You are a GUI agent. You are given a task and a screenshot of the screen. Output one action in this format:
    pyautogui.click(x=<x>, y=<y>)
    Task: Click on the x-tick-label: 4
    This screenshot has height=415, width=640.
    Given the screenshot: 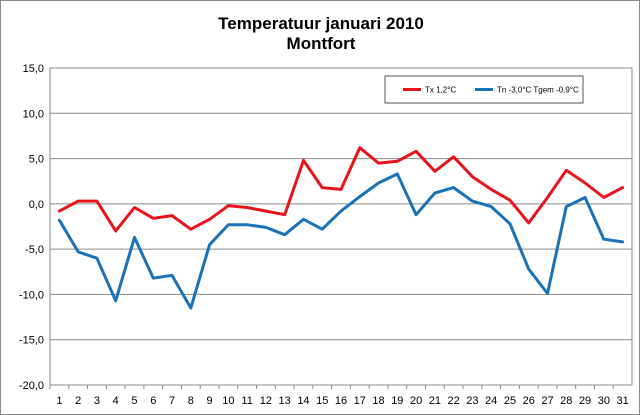 What is the action you would take?
    pyautogui.click(x=116, y=401)
    